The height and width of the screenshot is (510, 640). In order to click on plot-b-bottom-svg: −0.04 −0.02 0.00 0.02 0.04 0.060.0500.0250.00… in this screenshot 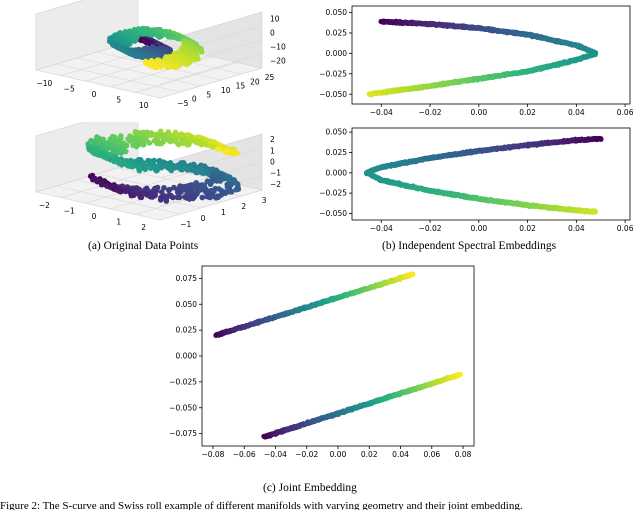, I will do `click(476, 180)`.